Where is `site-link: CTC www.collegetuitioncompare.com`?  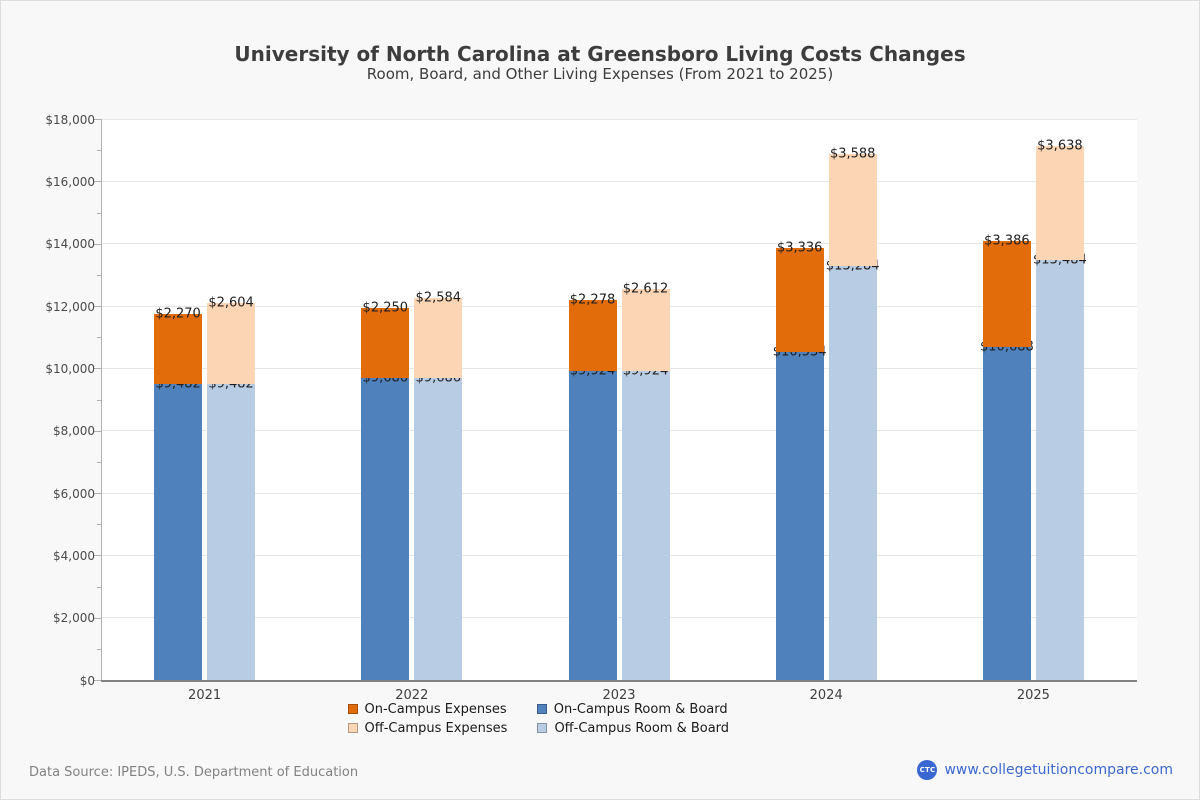 site-link: CTC www.collegetuitioncompare.com is located at coordinates (1045, 770).